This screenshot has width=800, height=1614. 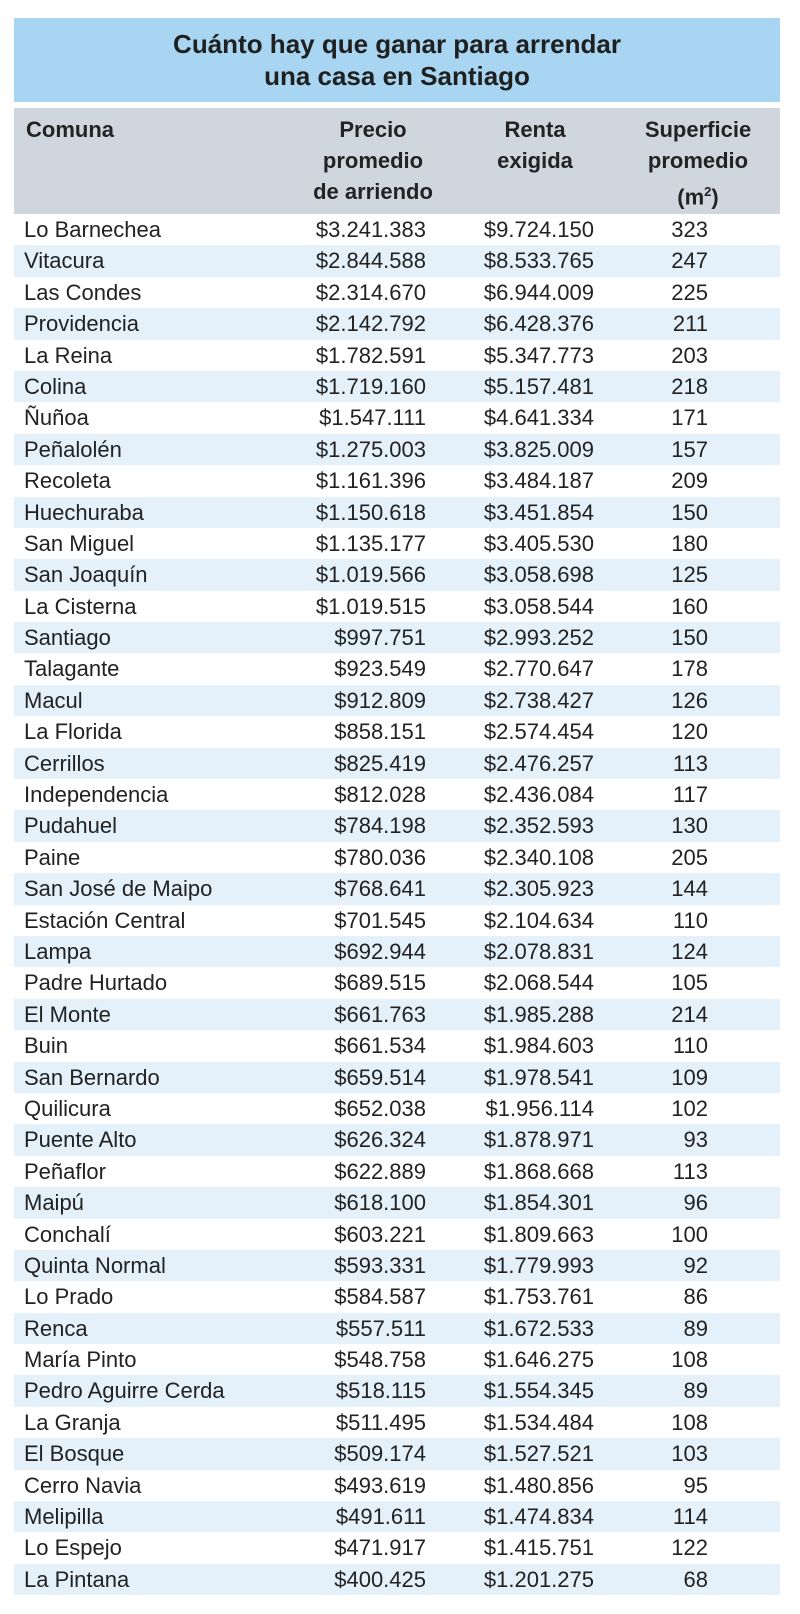 I want to click on cell-precio: $400.425, so click(x=380, y=1579).